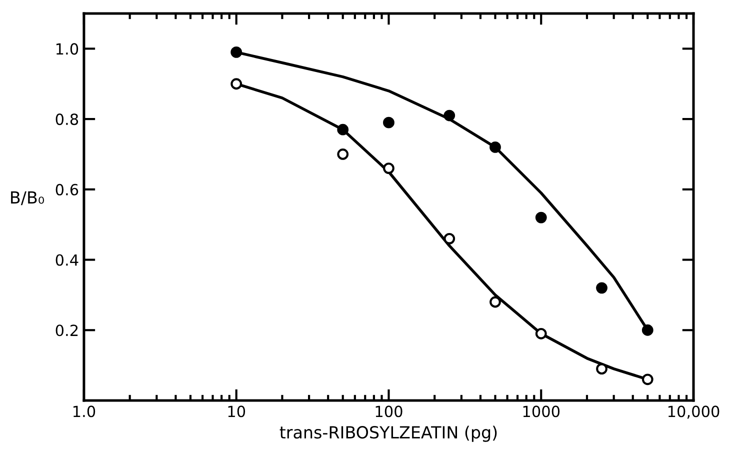  Describe the element at coordinates (541, 412) in the screenshot. I see `x-tick-label: 1000` at that location.